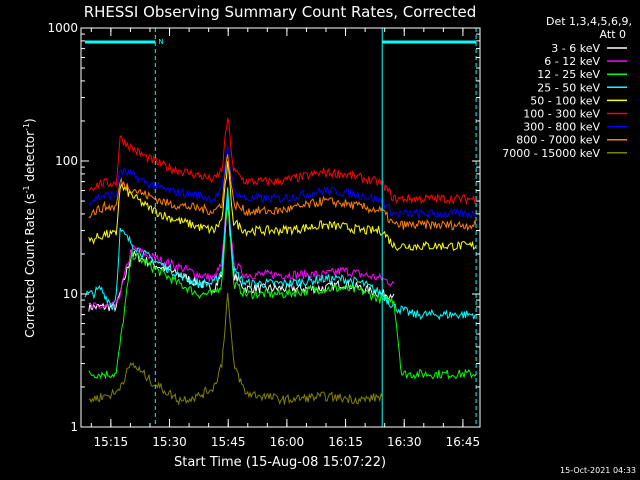 The height and width of the screenshot is (480, 640). I want to click on x-tick-label: 16:45, so click(463, 442).